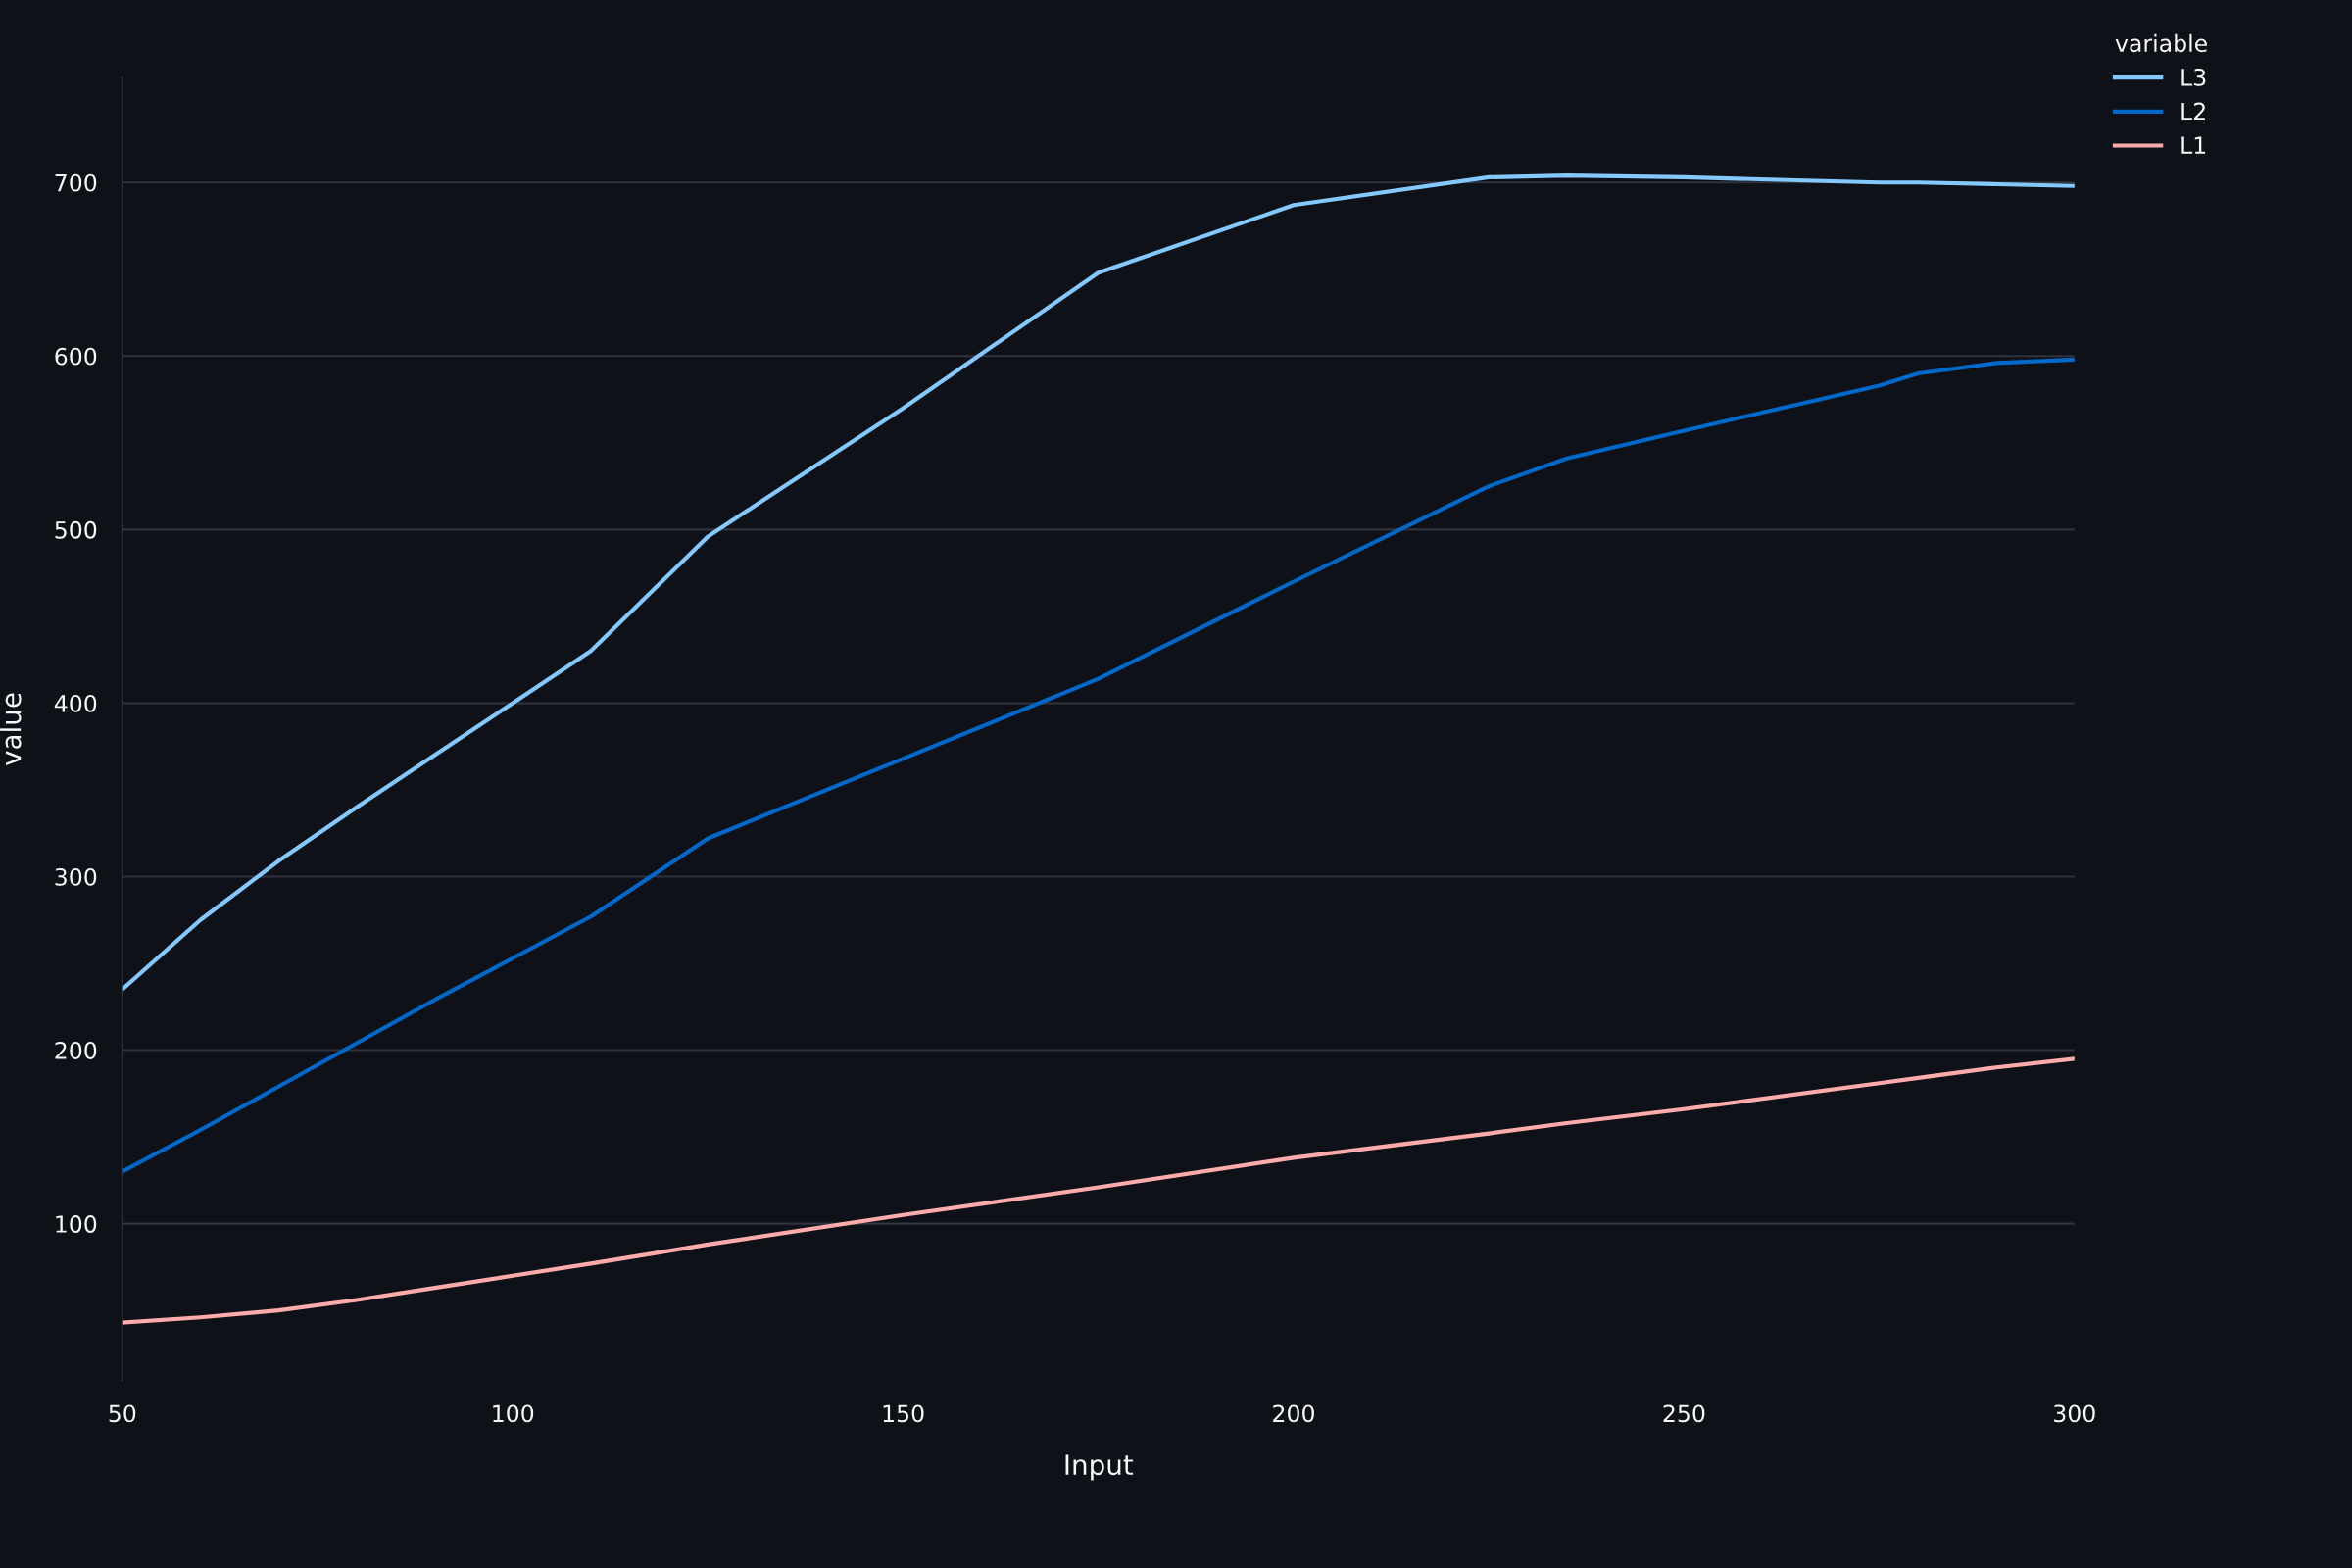  What do you see at coordinates (76, 356) in the screenshot?
I see `y-tick-label: 600` at bounding box center [76, 356].